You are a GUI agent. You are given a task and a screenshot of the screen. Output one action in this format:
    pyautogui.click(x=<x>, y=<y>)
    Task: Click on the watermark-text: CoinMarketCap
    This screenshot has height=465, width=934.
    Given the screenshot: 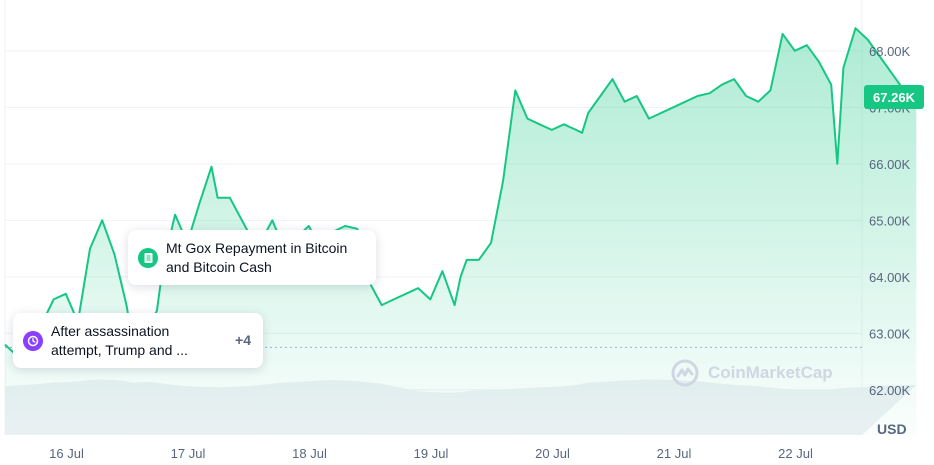 What is the action you would take?
    pyautogui.click(x=770, y=372)
    